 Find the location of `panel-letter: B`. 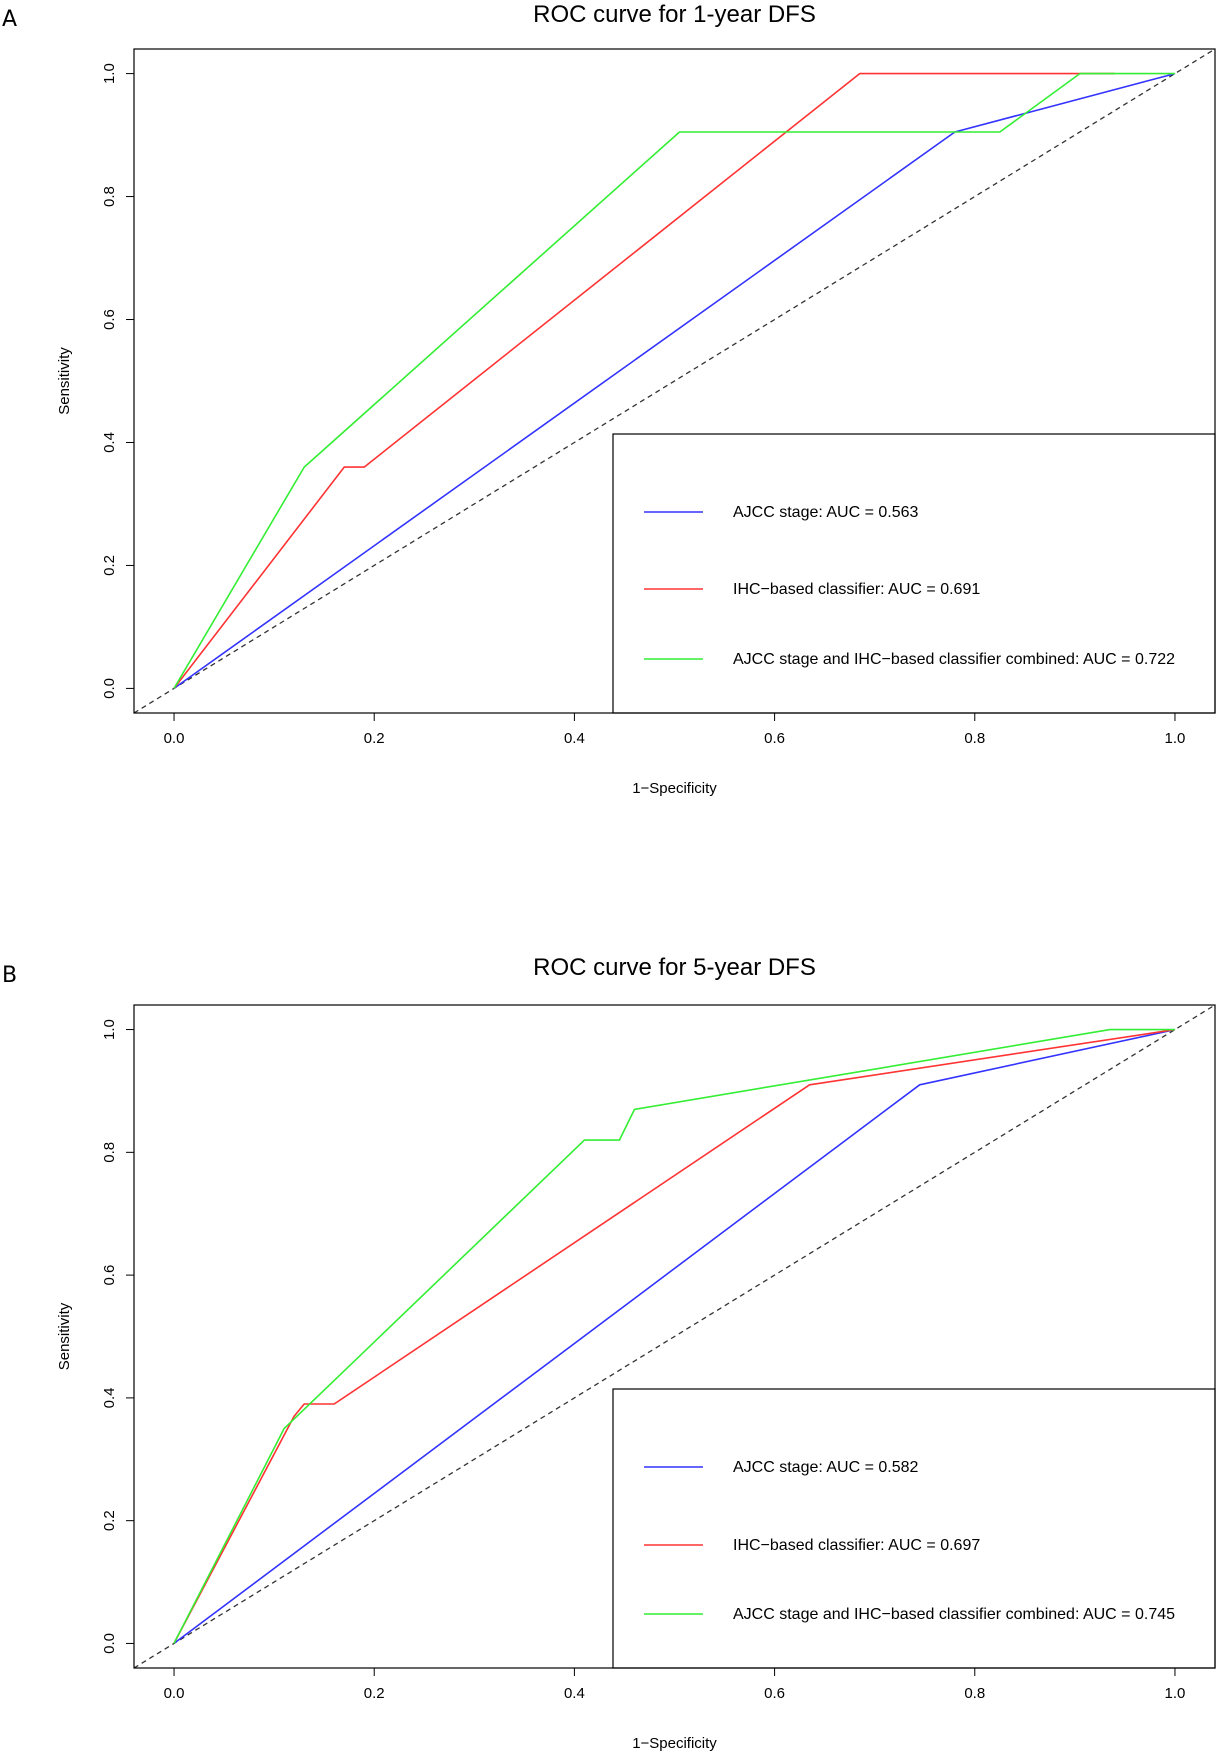

panel-letter: B is located at coordinates (9, 975).